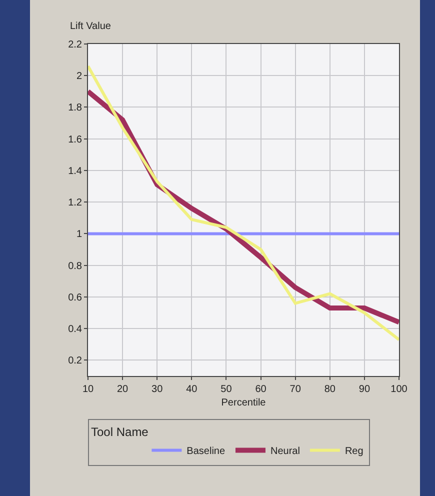  What do you see at coordinates (285, 452) in the screenshot?
I see `legend-label: Neural` at bounding box center [285, 452].